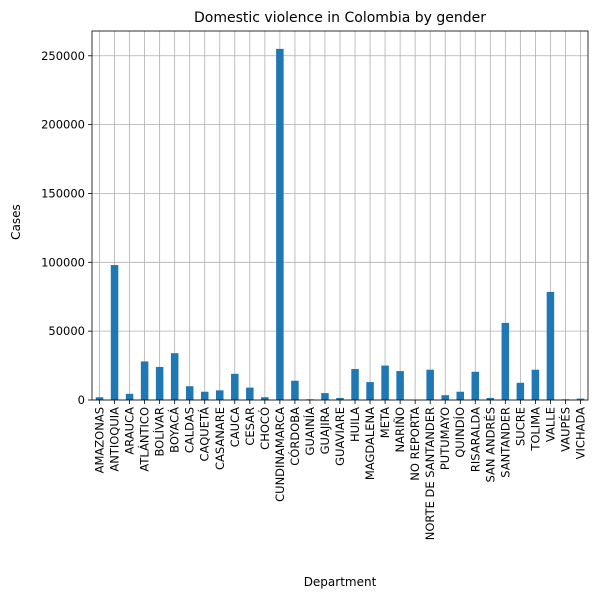  What do you see at coordinates (325, 396) in the screenshot?
I see `bar-guajira` at bounding box center [325, 396].